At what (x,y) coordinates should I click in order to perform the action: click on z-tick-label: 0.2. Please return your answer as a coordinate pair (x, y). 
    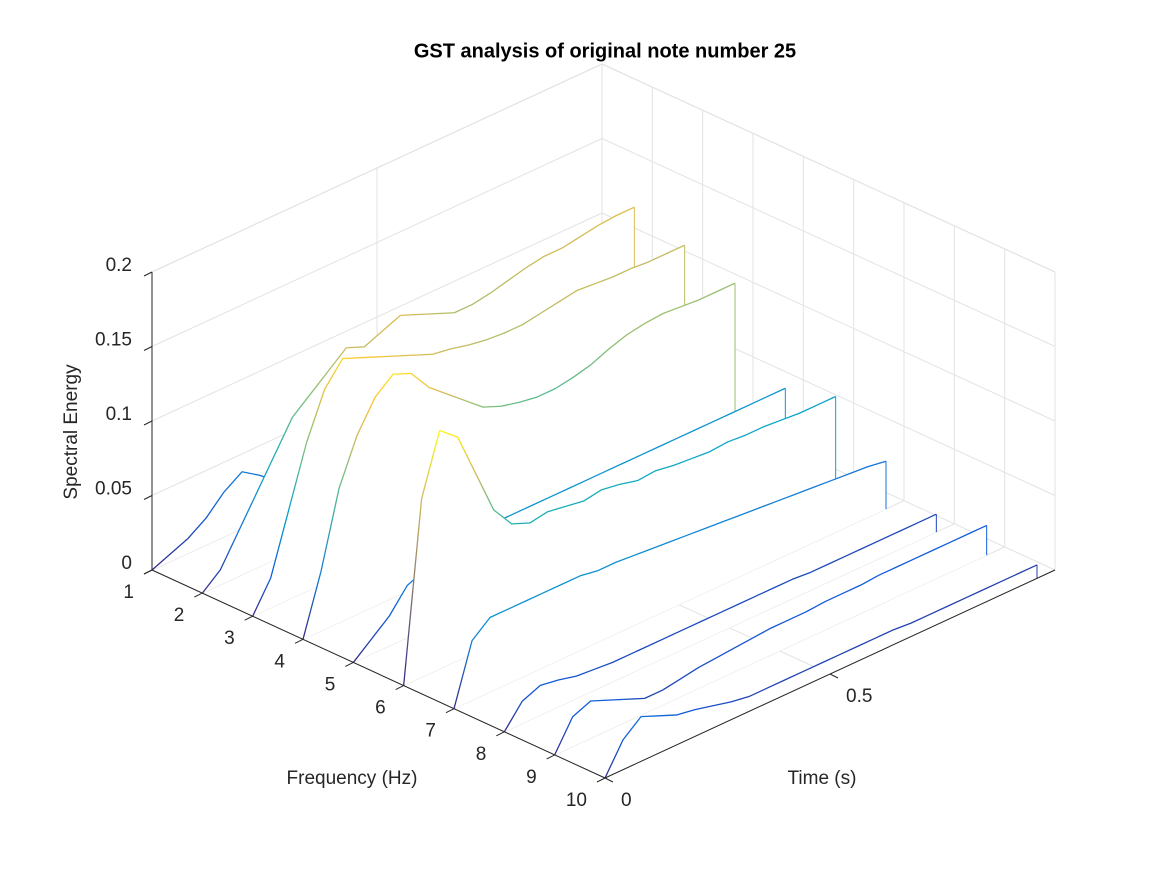
    Looking at the image, I should click on (119, 265).